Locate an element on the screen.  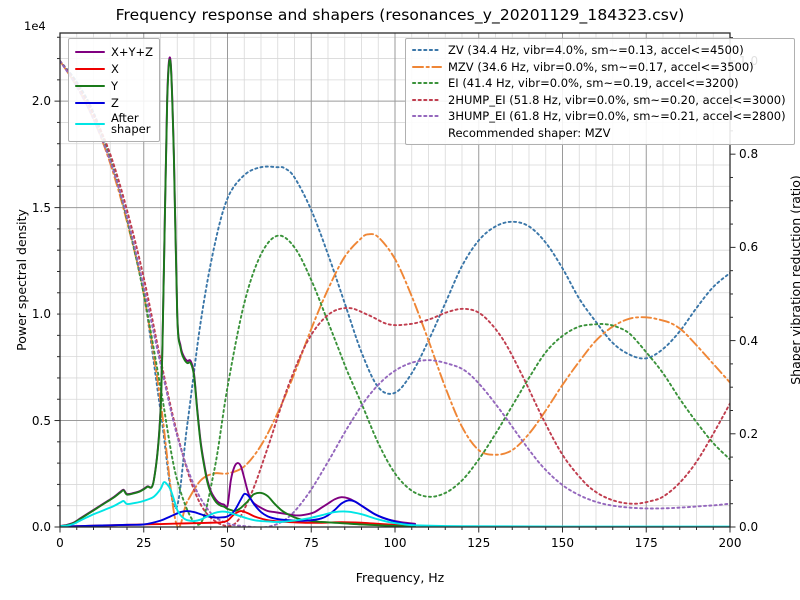
y-tick-label-right: 0.6 is located at coordinates (749, 247).